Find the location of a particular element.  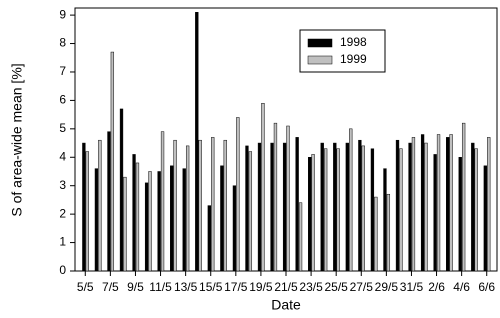

y-tick-label: 3 is located at coordinates (62, 185).